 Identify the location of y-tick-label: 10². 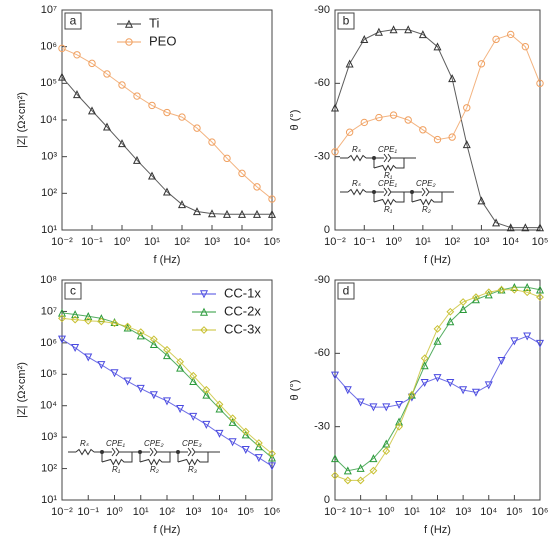
(49, 193).